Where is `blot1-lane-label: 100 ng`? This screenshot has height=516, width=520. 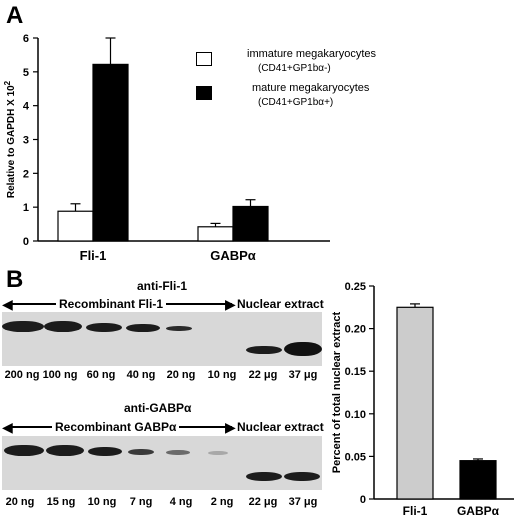
blot1-lane-label: 100 ng is located at coordinates (60, 375).